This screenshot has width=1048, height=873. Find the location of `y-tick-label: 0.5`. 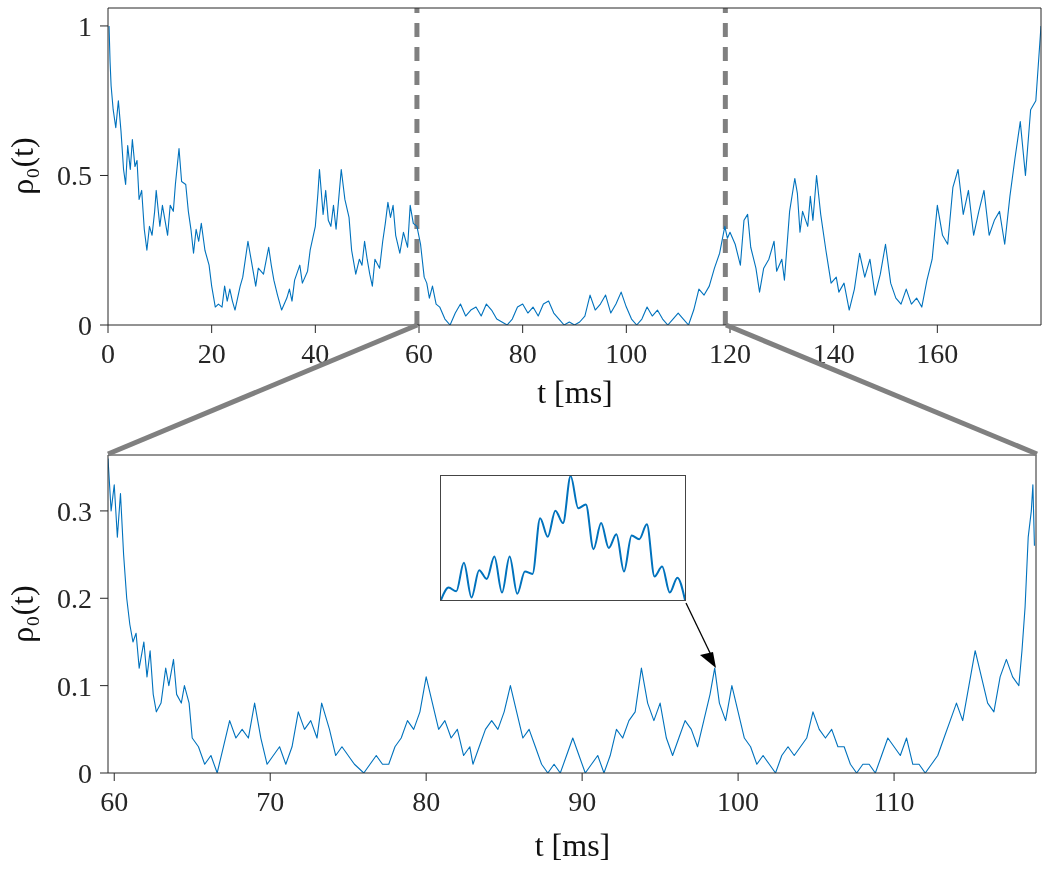

y-tick-label: 0.5 is located at coordinates (74, 176).